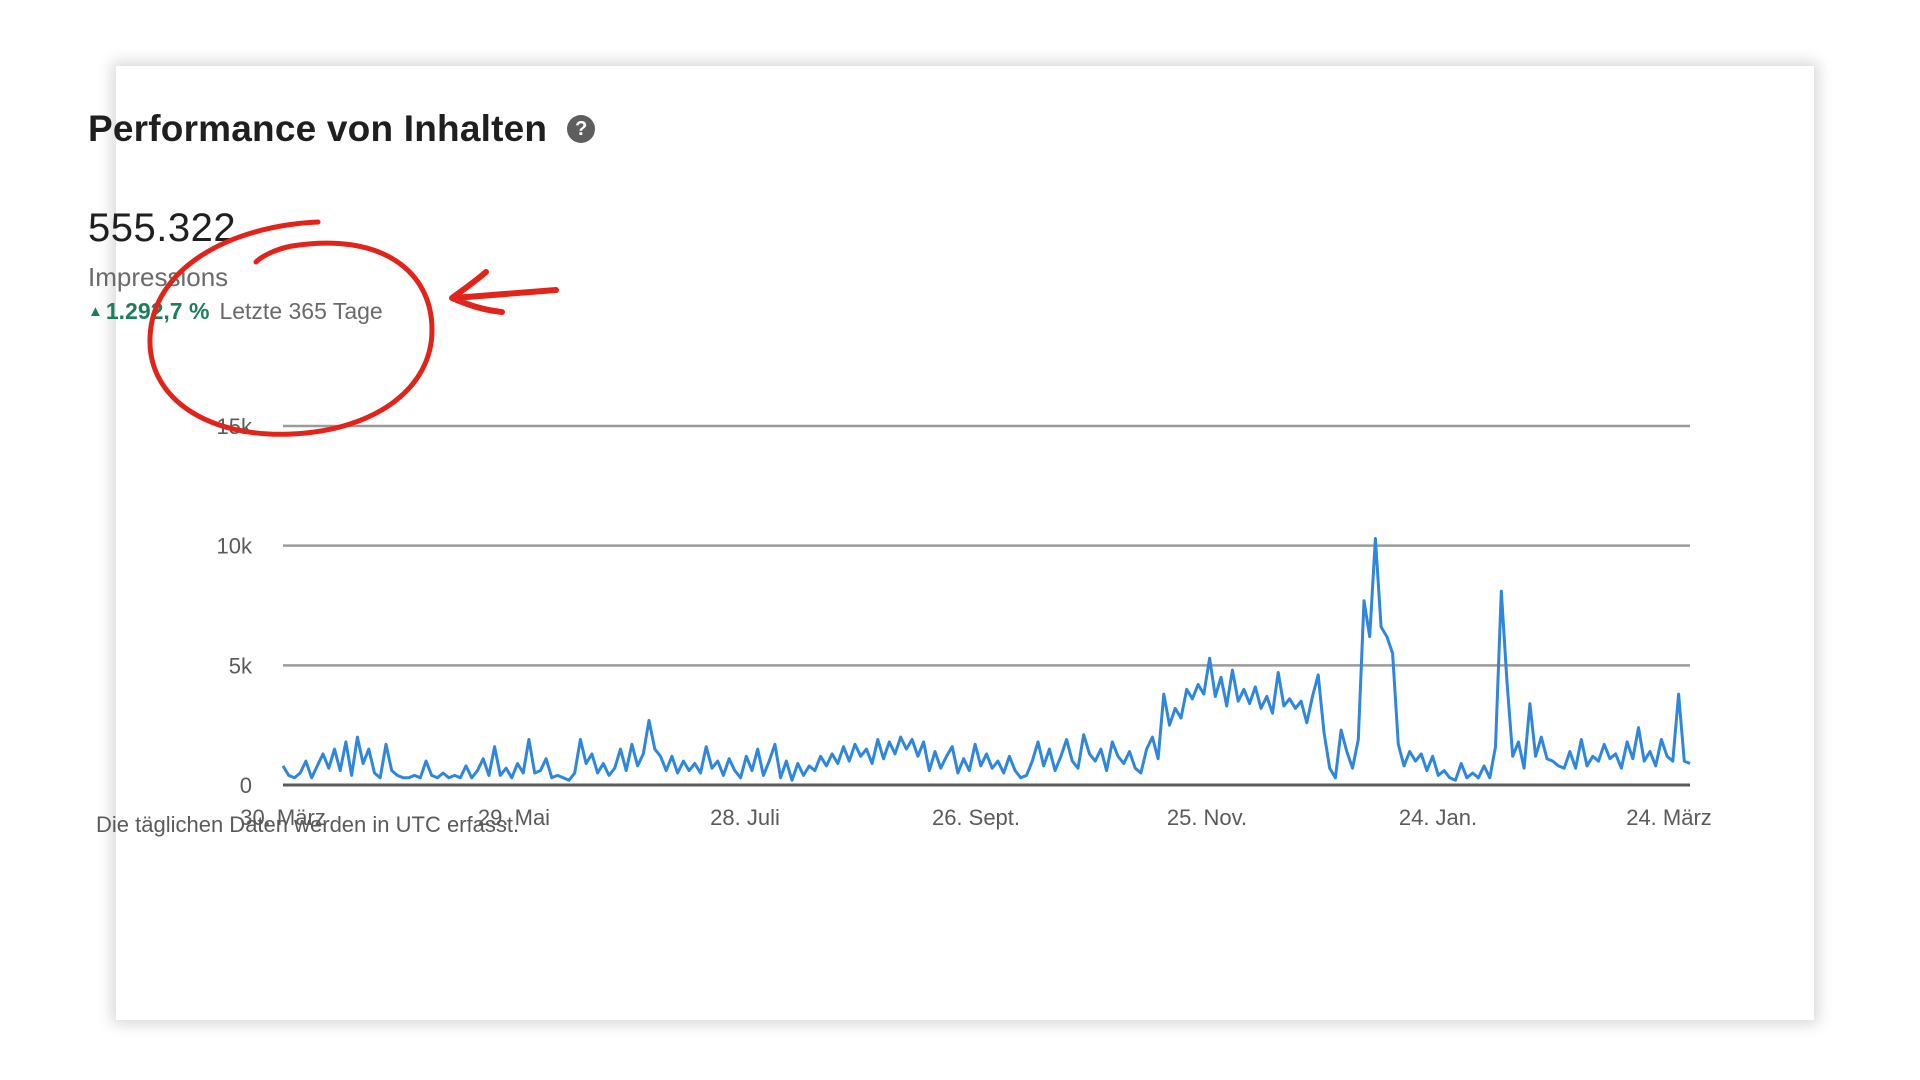 This screenshot has height=1080, width=1920. I want to click on card-header: Performance von Inhalten ?, so click(342, 129).